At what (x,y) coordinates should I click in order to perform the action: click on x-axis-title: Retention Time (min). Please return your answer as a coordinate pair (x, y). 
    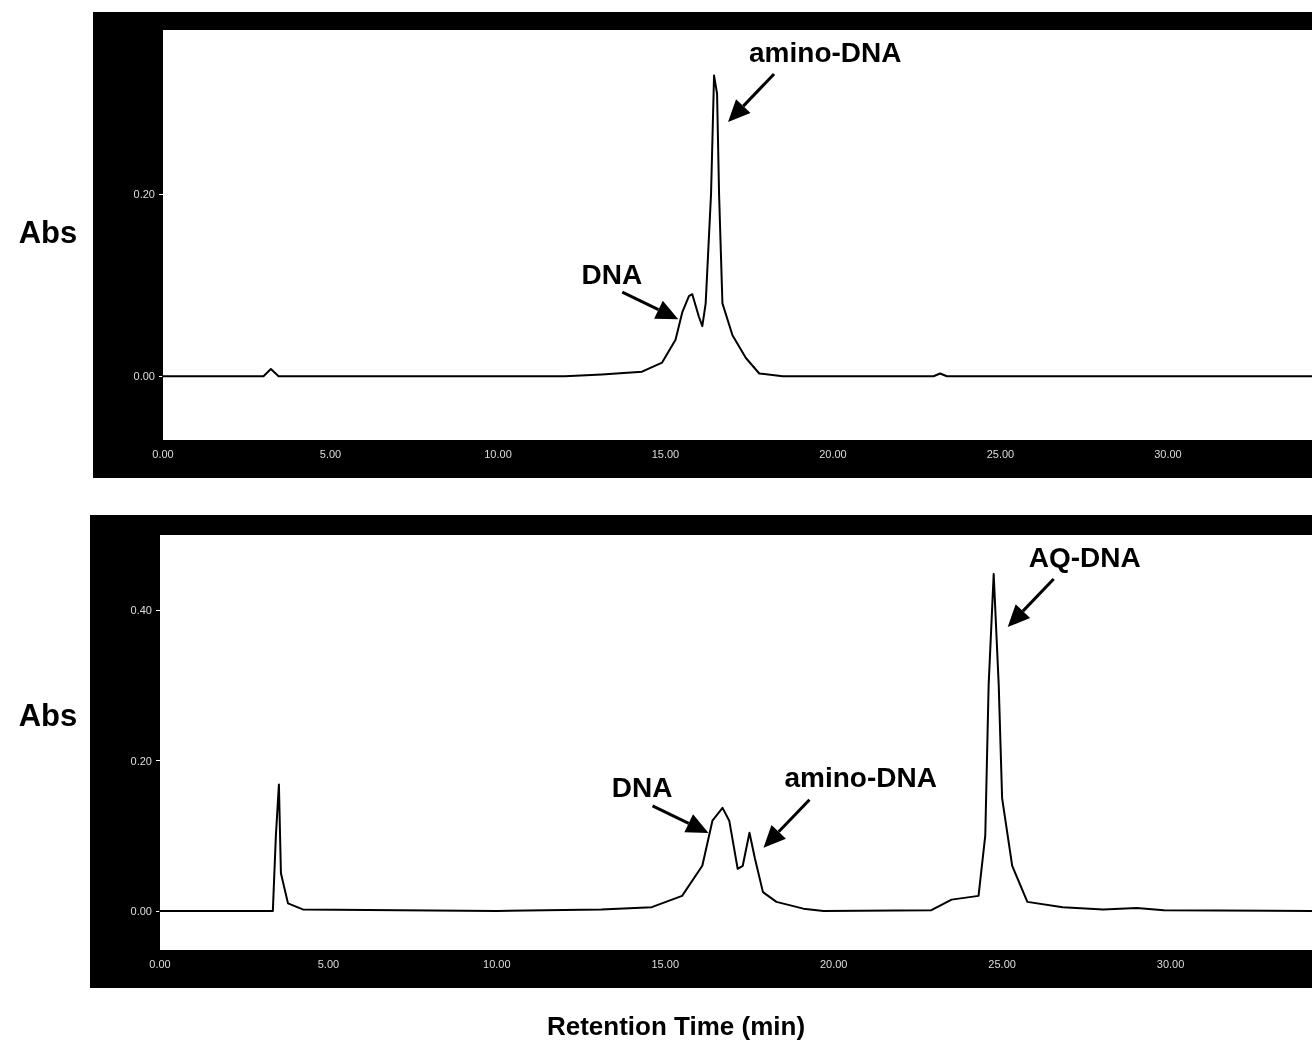
    Looking at the image, I should click on (676, 1026).